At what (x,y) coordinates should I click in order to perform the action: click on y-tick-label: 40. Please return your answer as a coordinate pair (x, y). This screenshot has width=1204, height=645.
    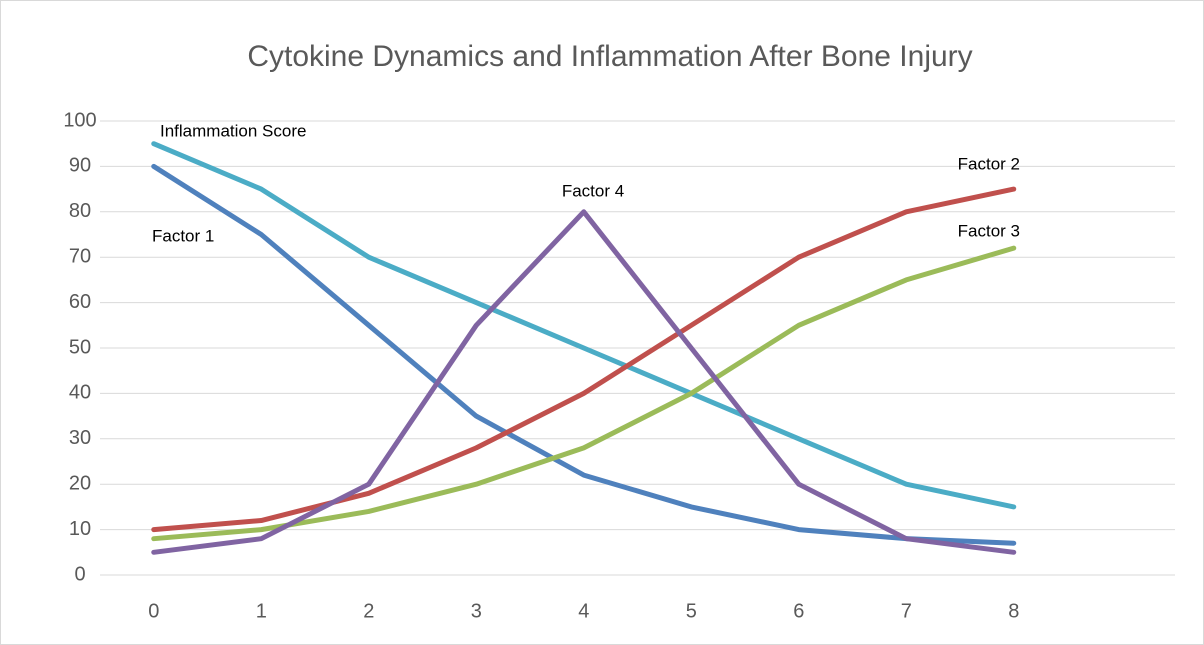
    Looking at the image, I should click on (80, 393).